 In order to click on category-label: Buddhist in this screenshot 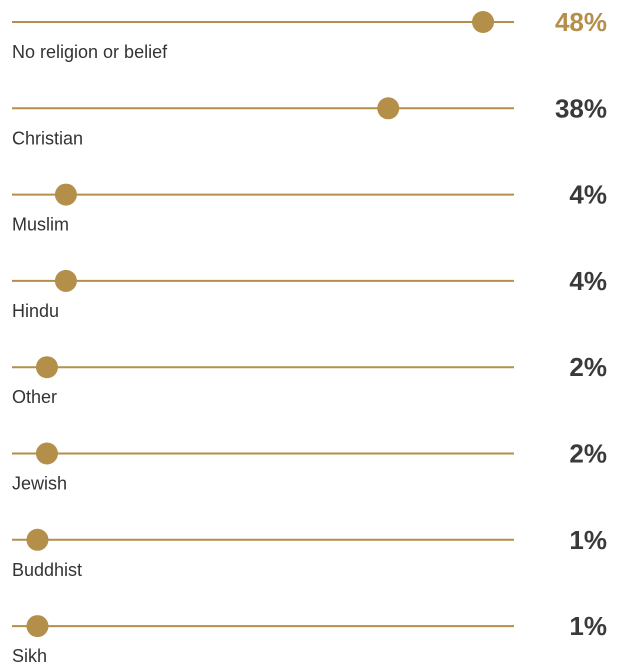, I will do `click(47, 570)`.